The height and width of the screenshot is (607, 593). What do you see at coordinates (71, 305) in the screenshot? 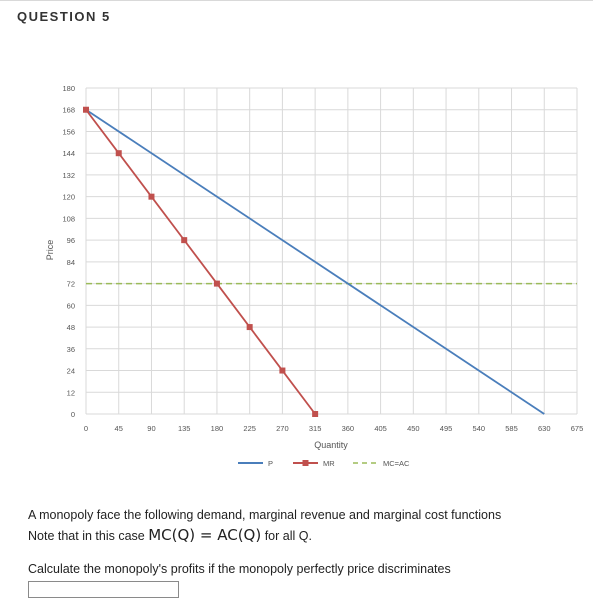
I see `y-tick-label: 60` at bounding box center [71, 305].